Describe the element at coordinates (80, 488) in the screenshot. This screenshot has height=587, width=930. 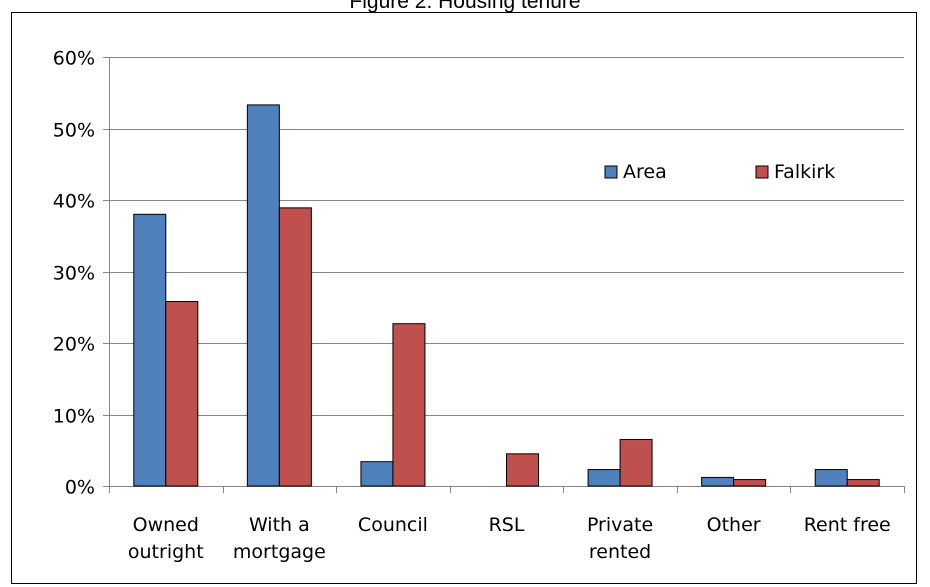
I see `y-tick-label: 0%` at that location.